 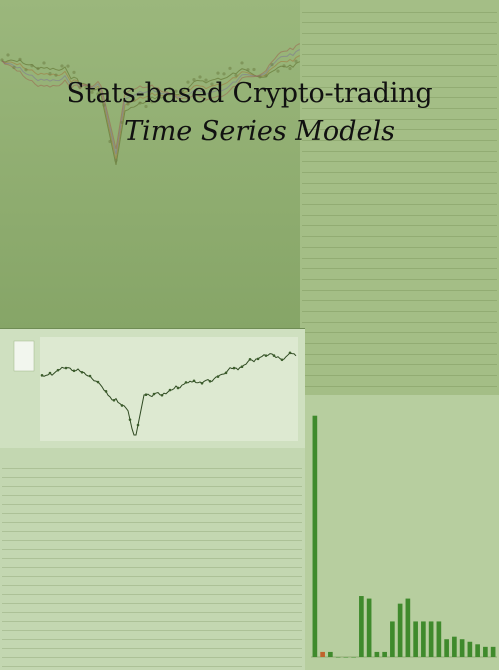 What do you see at coordinates (259, 131) in the screenshot?
I see `cover-subtitle: Time Series Models` at bounding box center [259, 131].